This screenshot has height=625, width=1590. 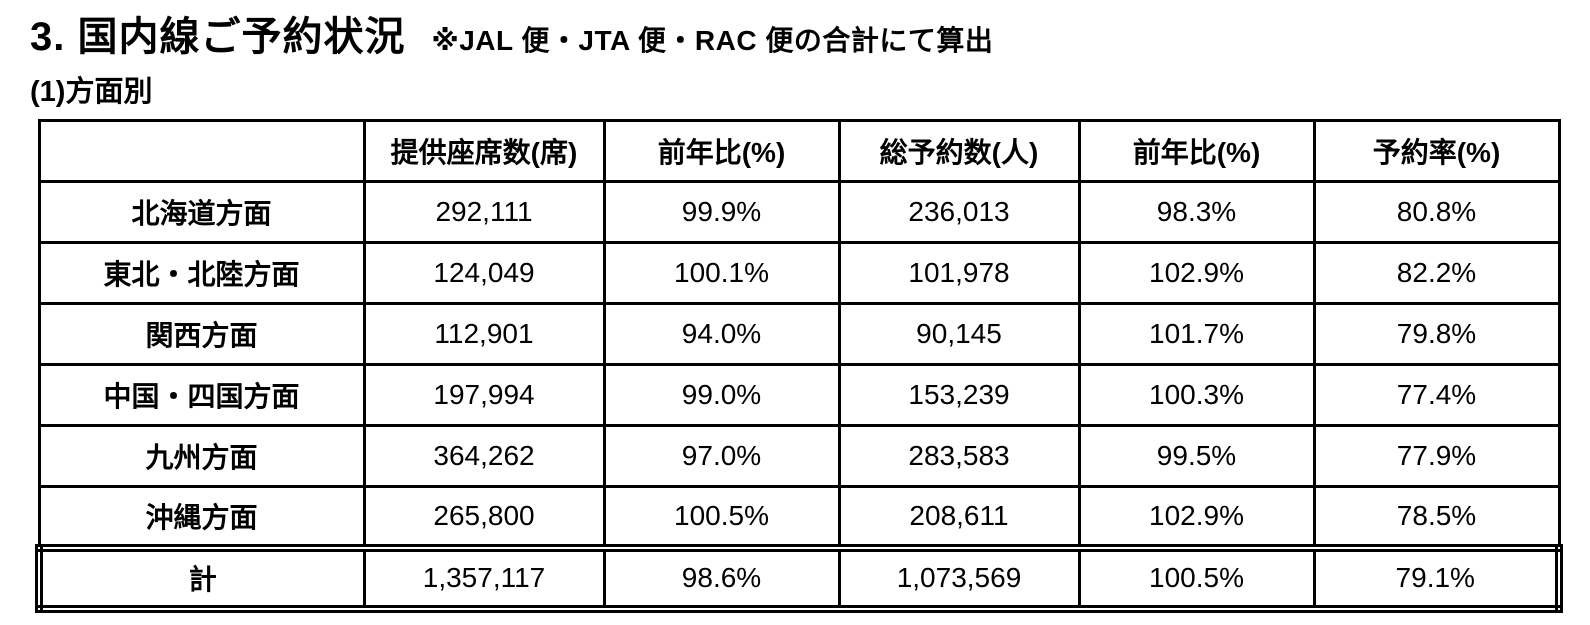 What do you see at coordinates (201, 151) in the screenshot?
I see `header-blank-cell` at bounding box center [201, 151].